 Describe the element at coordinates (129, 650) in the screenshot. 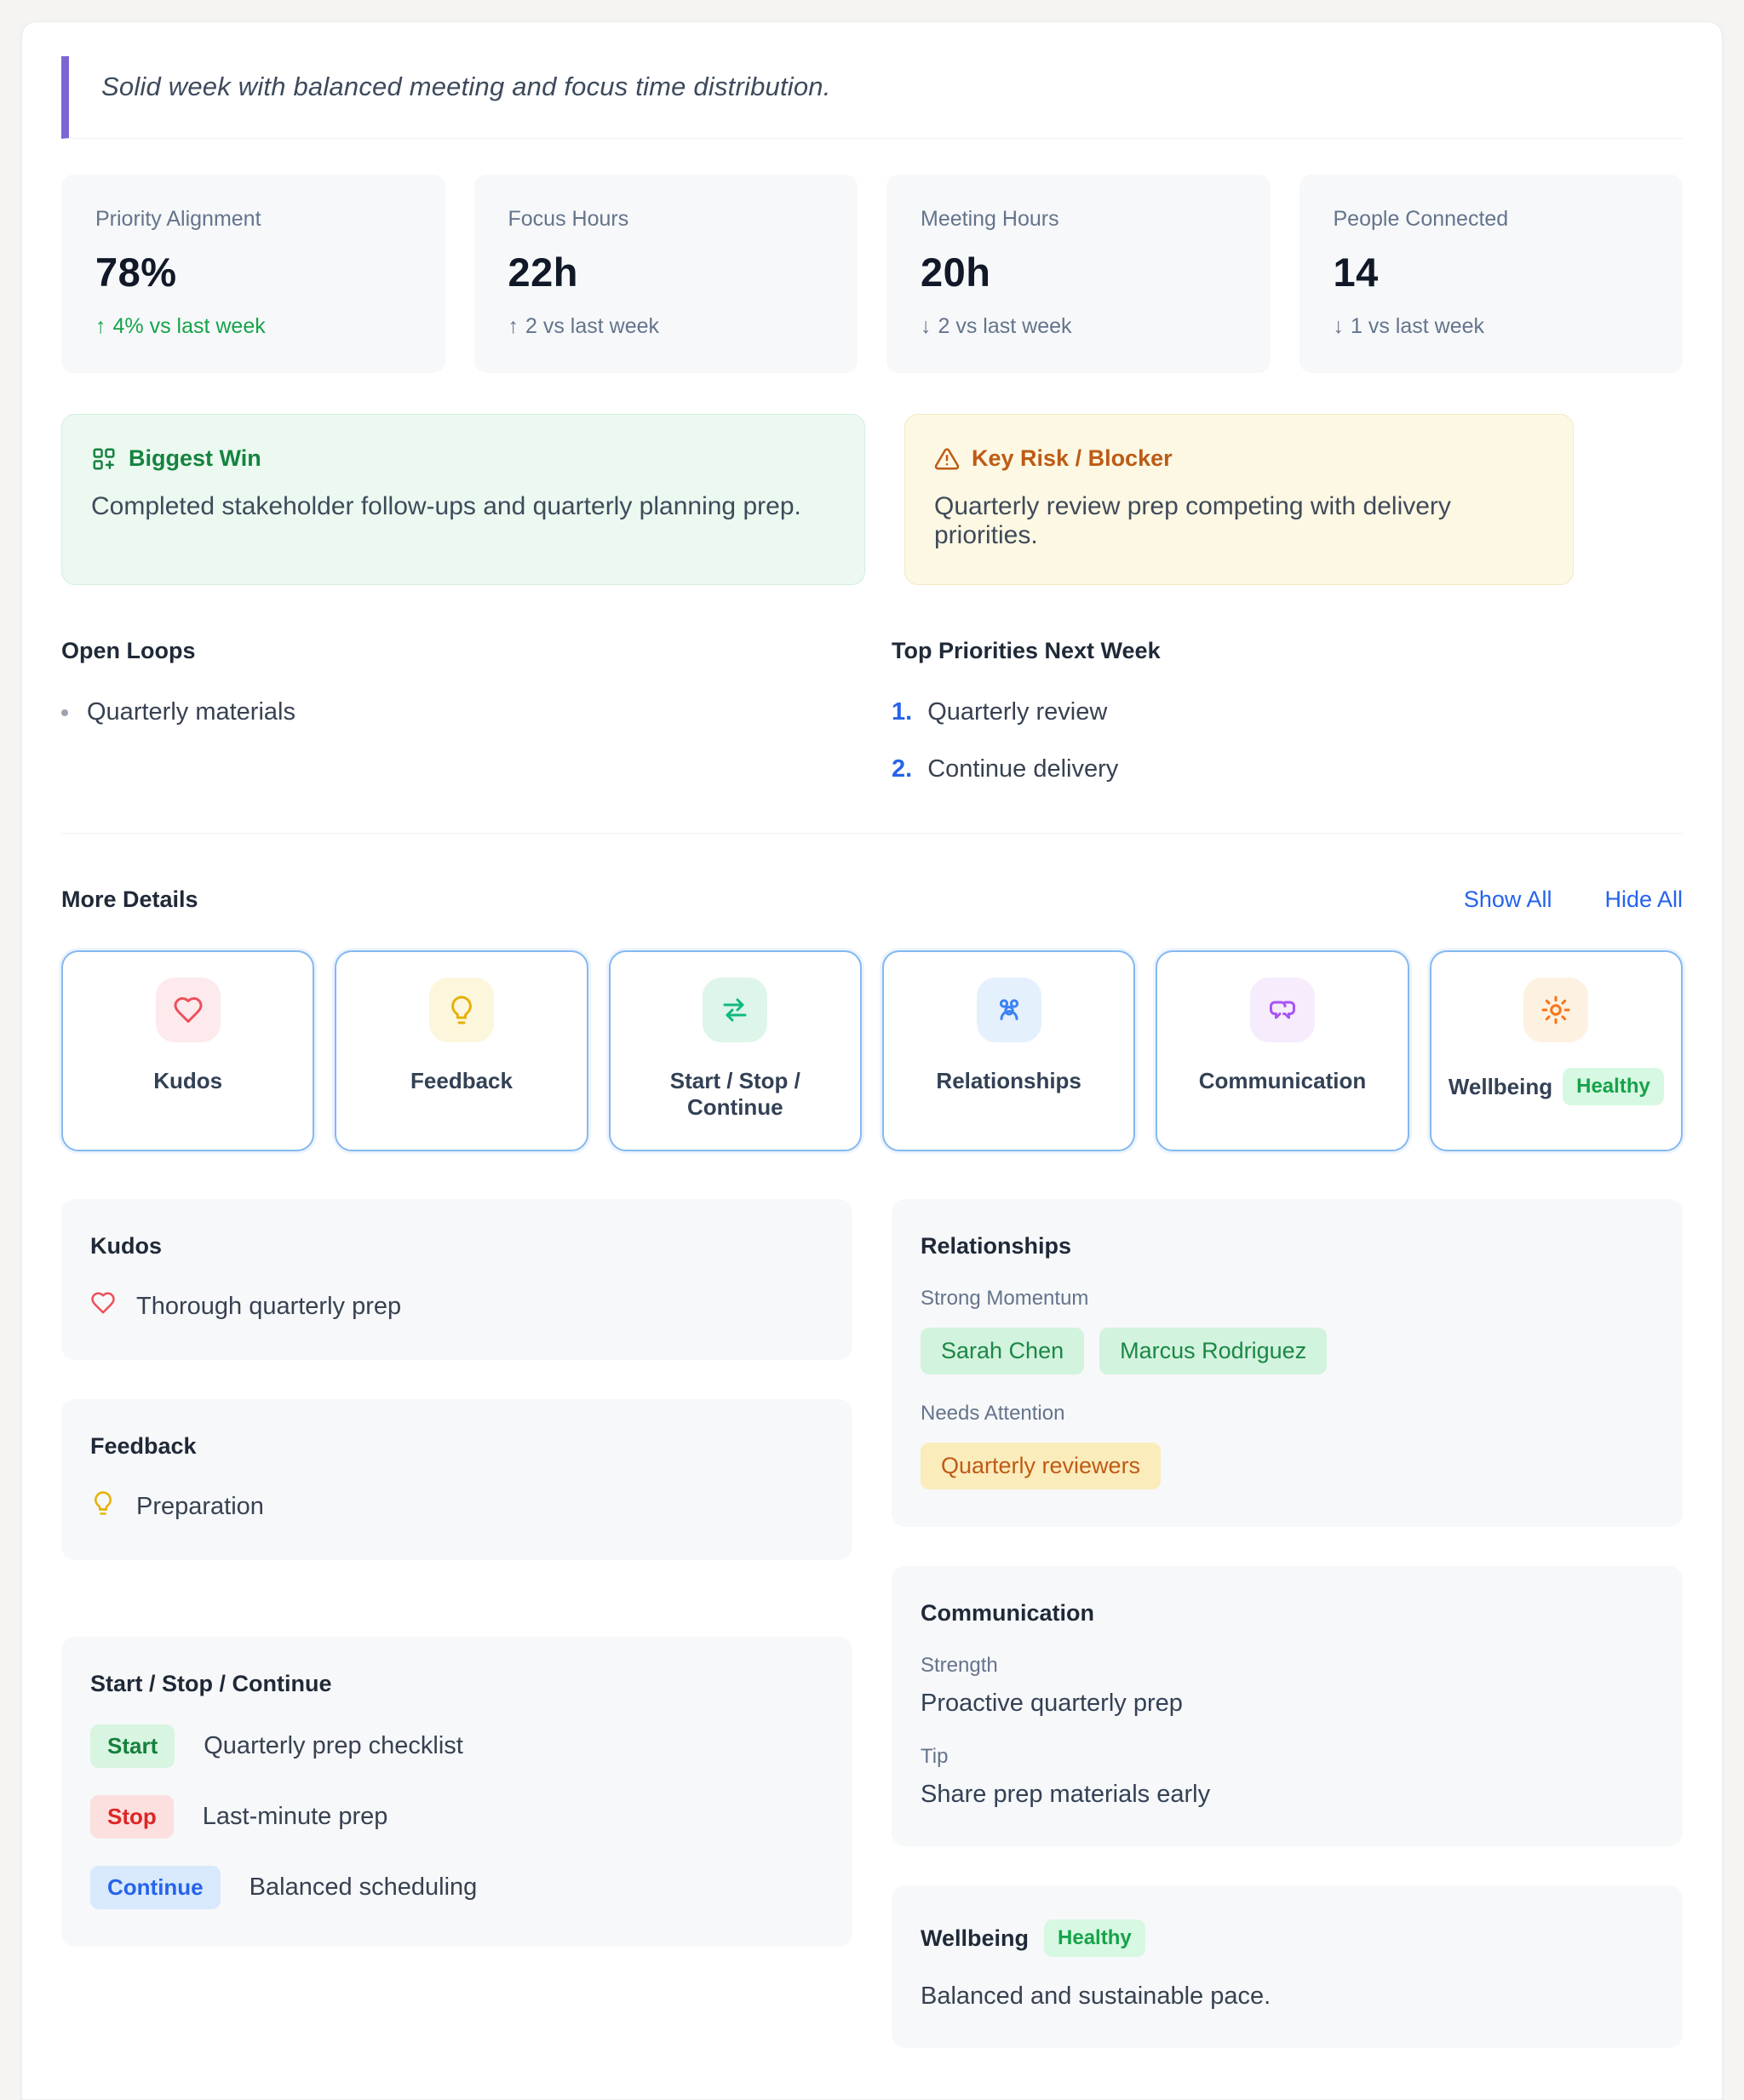

I see `open-loops-title: Open Loops` at that location.